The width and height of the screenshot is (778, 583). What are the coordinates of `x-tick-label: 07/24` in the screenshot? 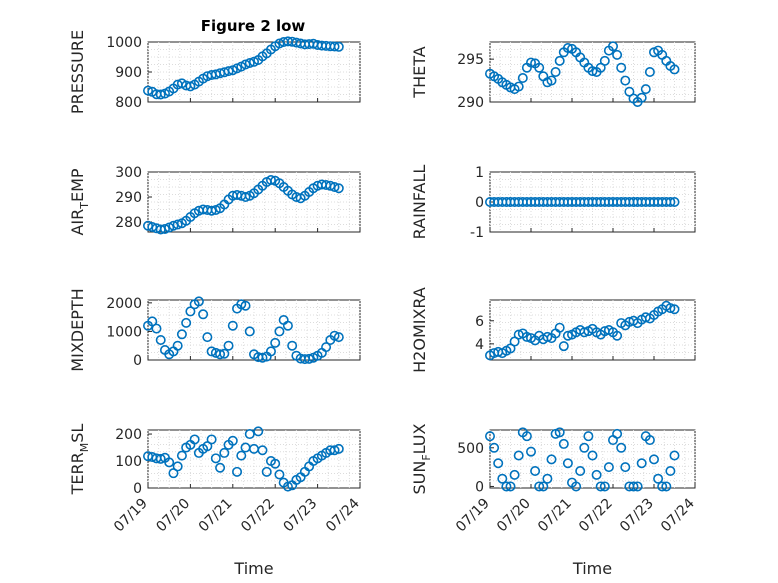 It's located at (343, 515).